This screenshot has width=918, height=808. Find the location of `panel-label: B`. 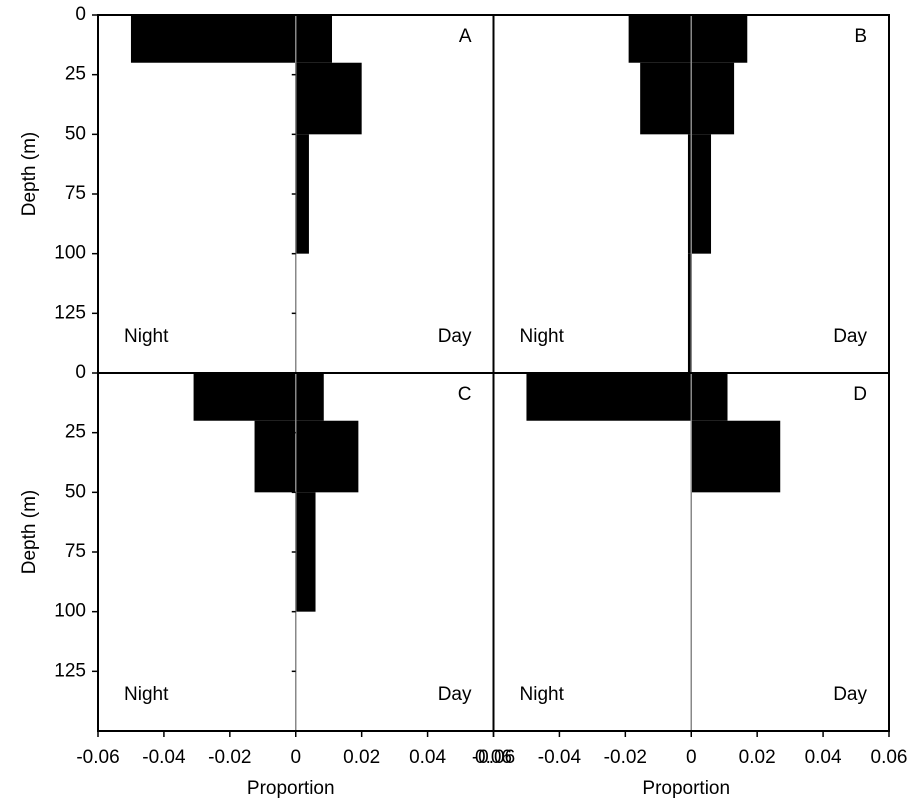

panel-label: B is located at coordinates (860, 36).